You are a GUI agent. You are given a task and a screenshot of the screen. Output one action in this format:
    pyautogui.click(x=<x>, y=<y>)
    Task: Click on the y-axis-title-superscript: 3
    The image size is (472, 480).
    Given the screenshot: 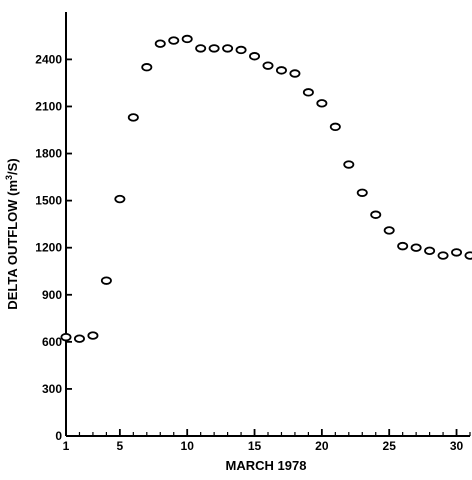 What is the action you would take?
    pyautogui.click(x=9, y=177)
    